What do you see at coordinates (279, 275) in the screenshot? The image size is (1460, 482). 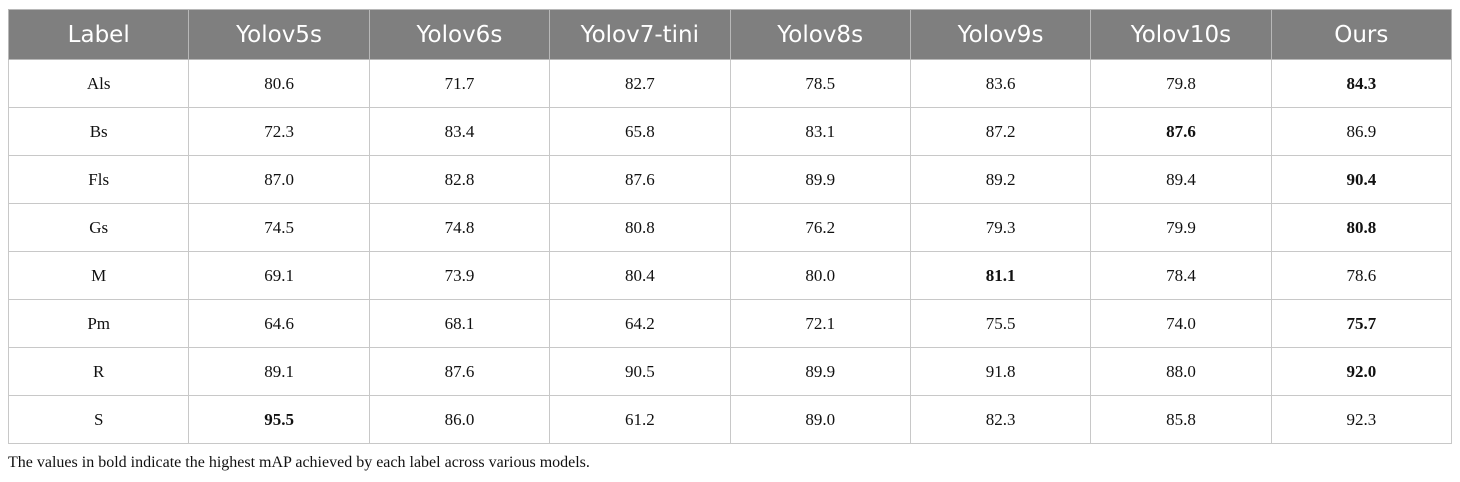 I see `value-cell: 69.1` at bounding box center [279, 275].